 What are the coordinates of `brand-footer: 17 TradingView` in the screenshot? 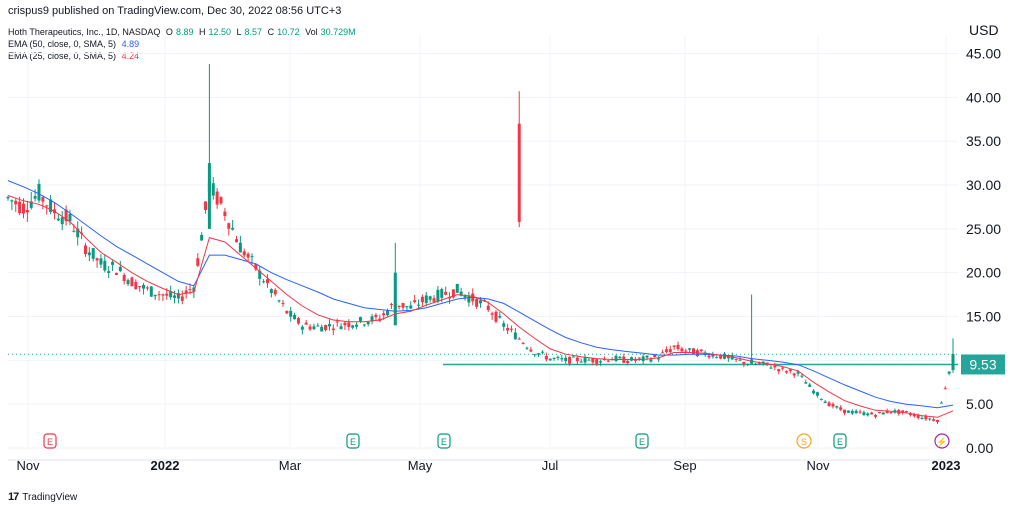 It's located at (42, 497).